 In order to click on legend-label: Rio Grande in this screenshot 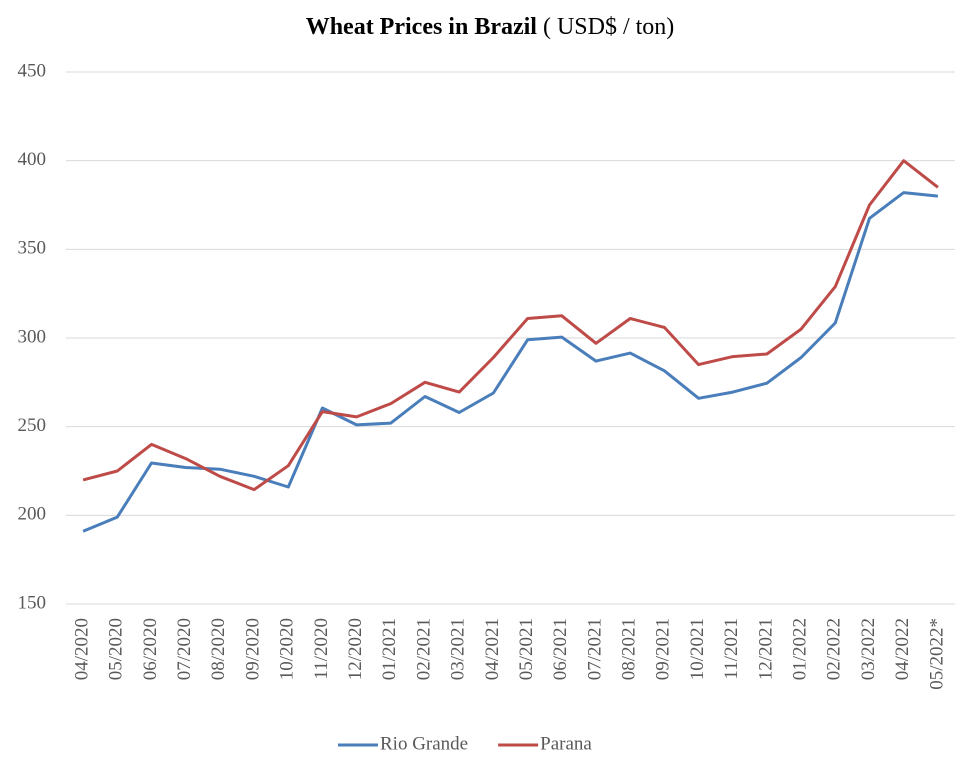, I will do `click(424, 743)`.